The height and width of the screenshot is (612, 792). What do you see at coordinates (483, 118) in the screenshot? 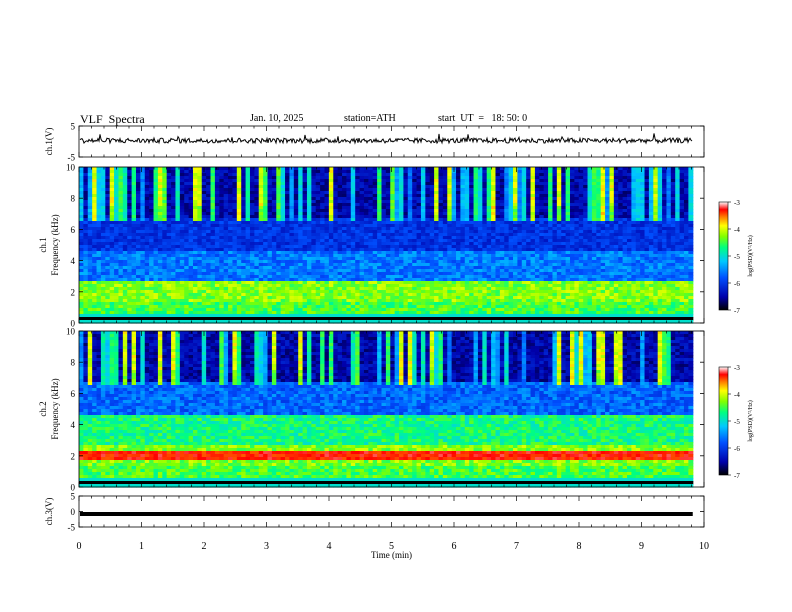
I see `start-time-label: start UT = 18: 50: 0` at bounding box center [483, 118].